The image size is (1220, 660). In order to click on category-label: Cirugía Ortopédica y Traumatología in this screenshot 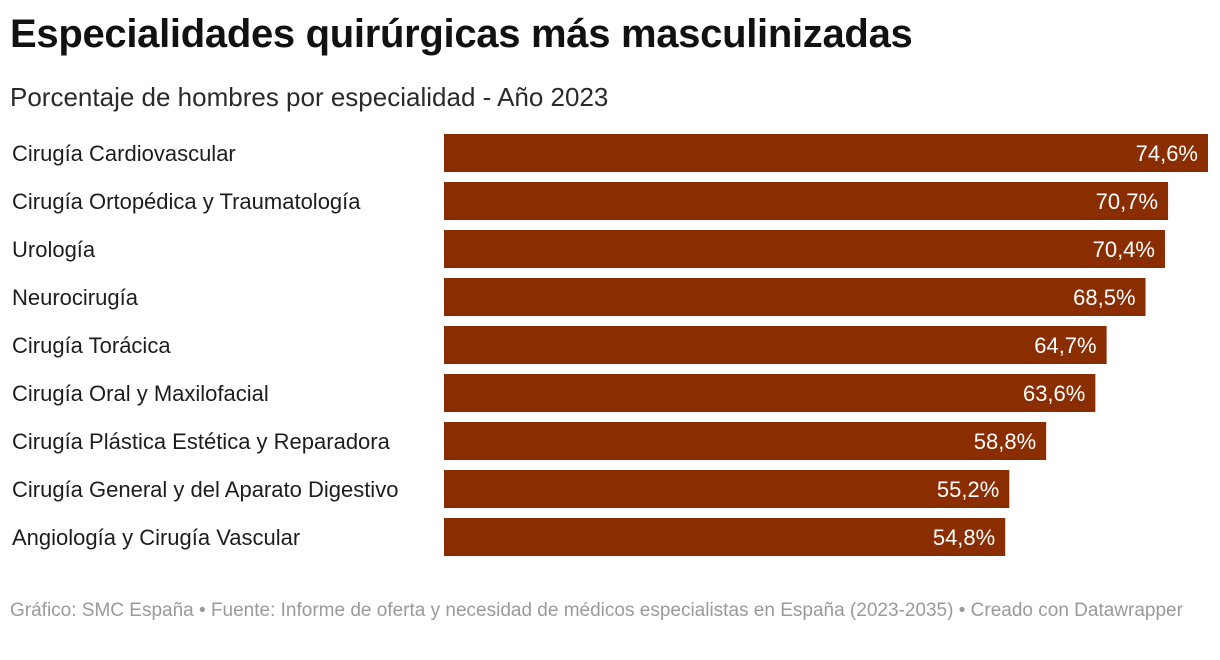, I will do `click(186, 201)`.